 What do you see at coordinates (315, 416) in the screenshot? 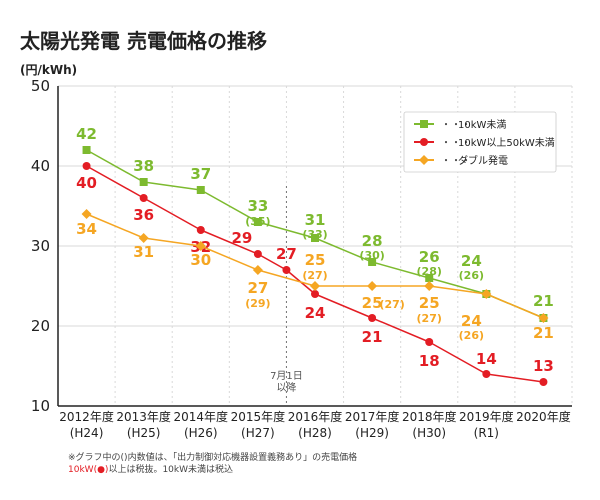
I see `x-tick-year: 2016年度` at bounding box center [315, 416].